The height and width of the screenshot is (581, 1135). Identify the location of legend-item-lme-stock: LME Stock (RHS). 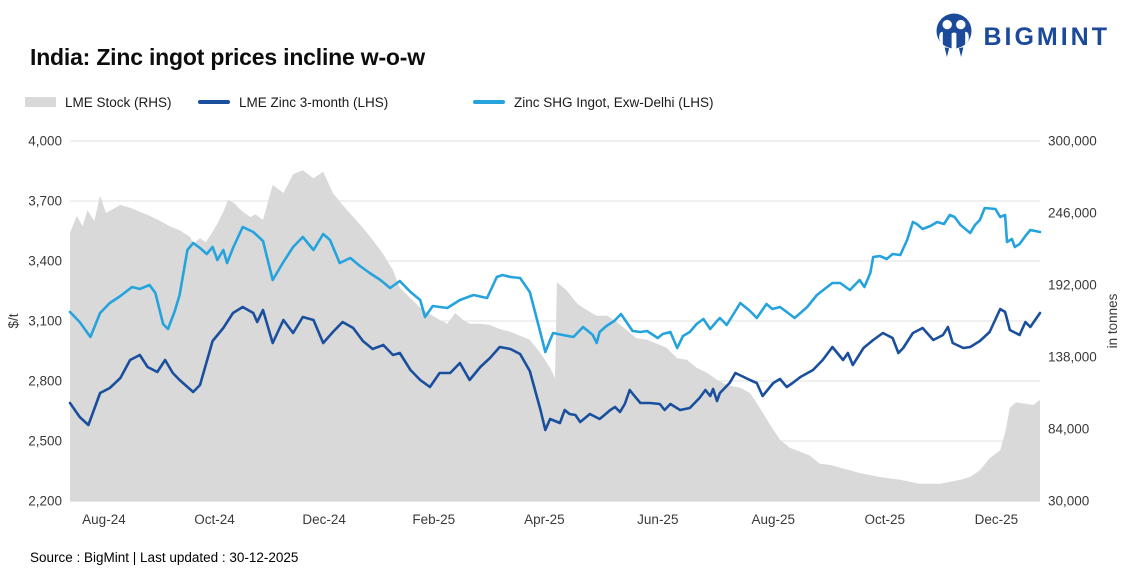
(98, 102).